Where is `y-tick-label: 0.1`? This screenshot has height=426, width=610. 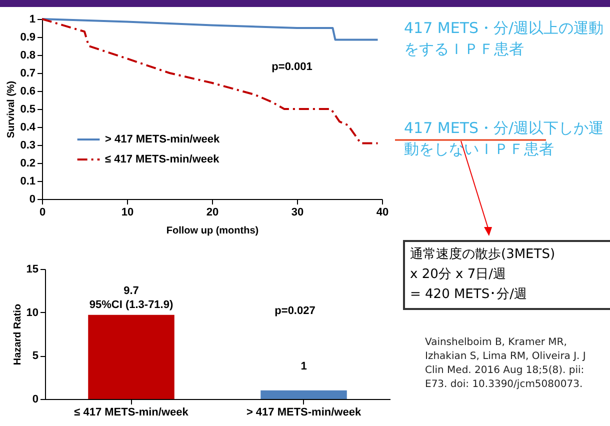
y-tick-label: 0.1 is located at coordinates (28, 182).